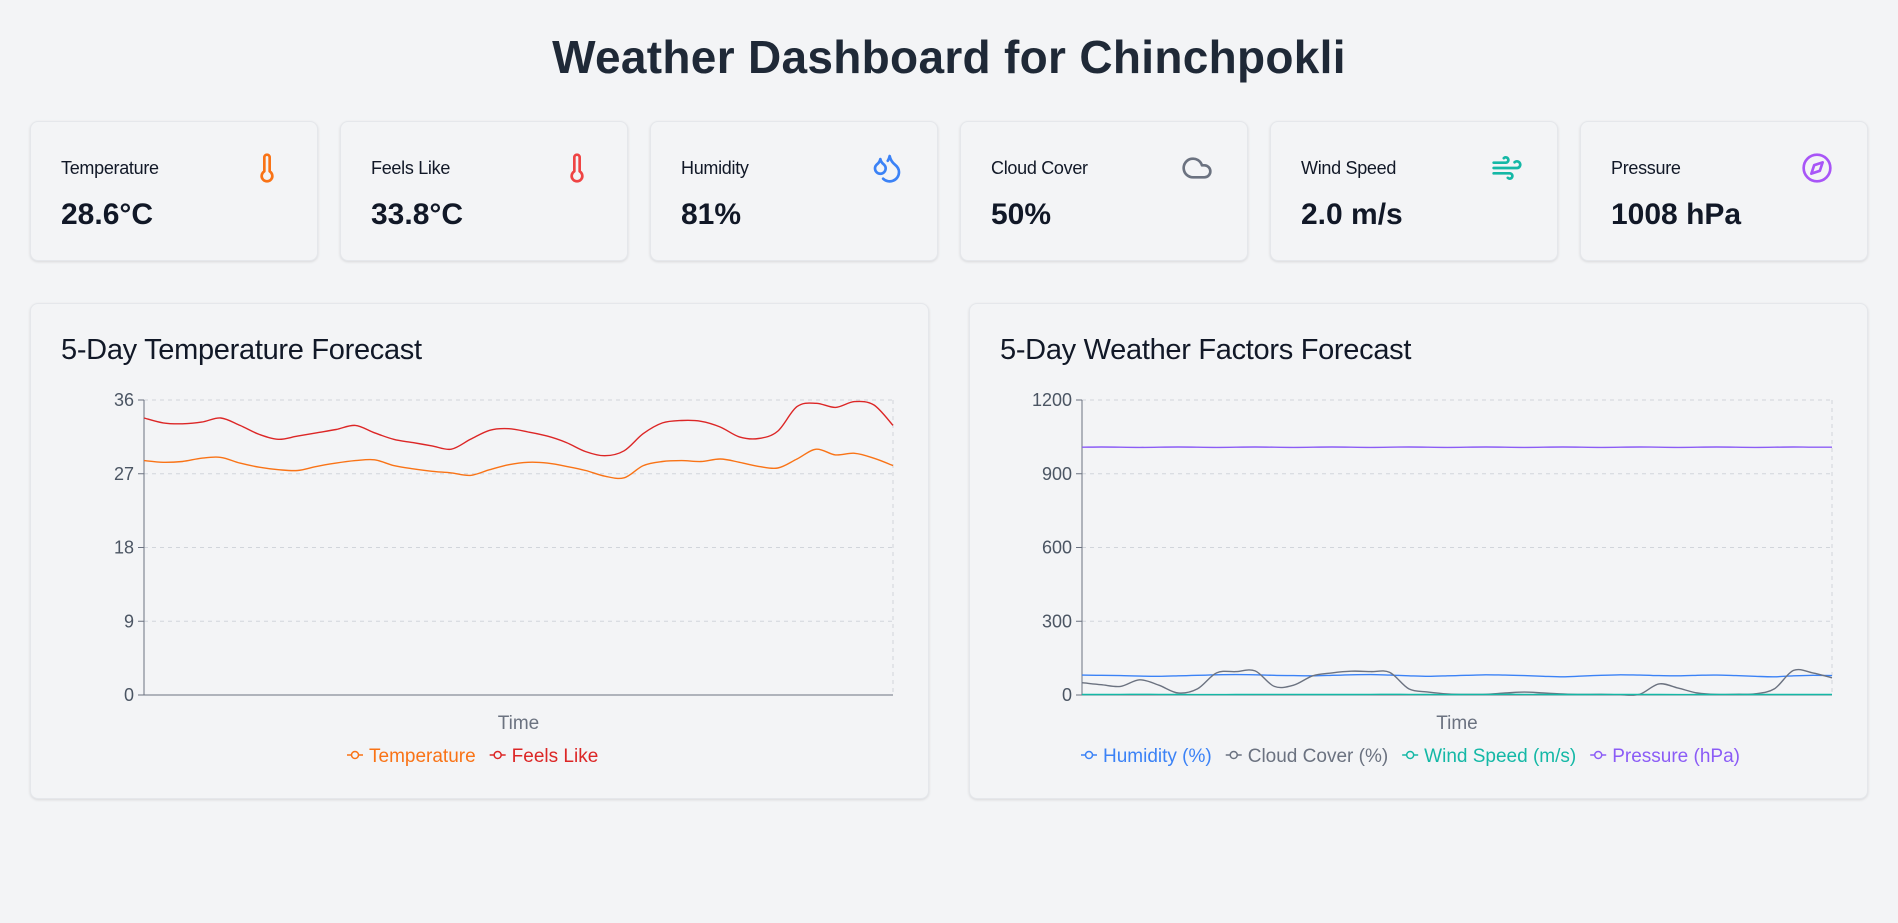 The image size is (1898, 923). I want to click on chart-title: 5-Day Weather Factors Forecast, so click(1206, 350).